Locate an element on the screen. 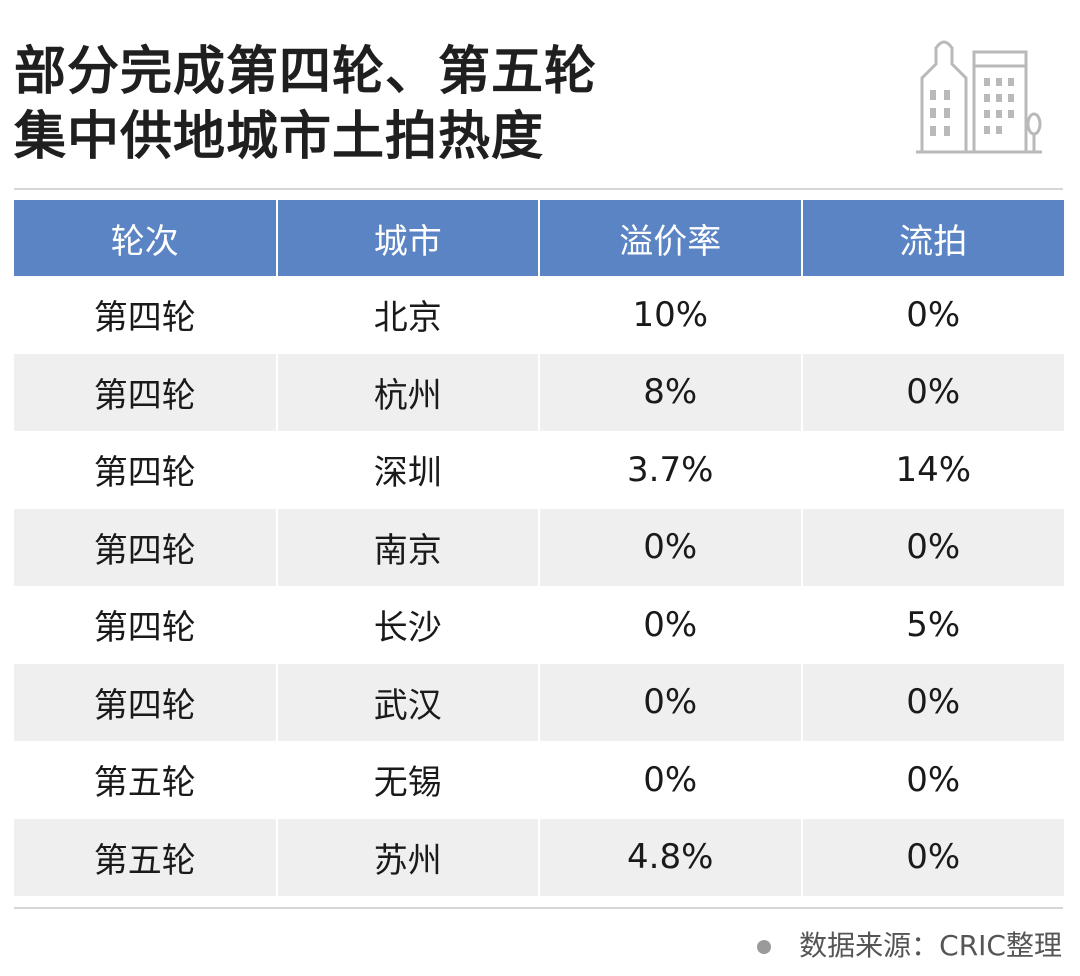  cell-city: 南京 is located at coordinates (408, 547).